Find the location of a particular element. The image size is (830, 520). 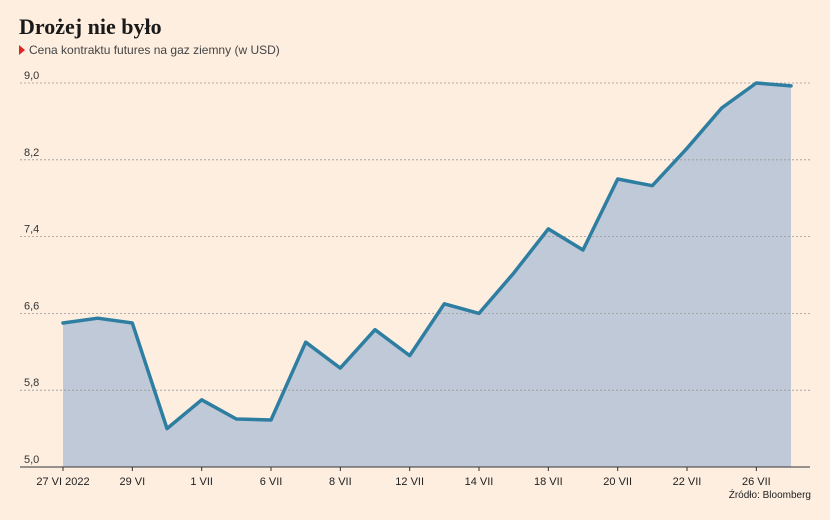

x-tick-label: 8 VII is located at coordinates (340, 482).